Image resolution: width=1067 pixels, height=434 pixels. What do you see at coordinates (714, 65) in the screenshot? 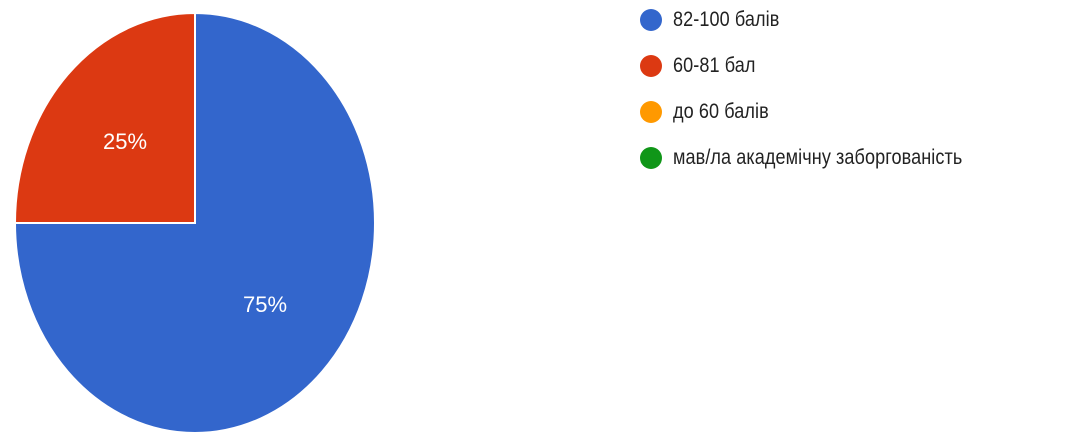
I see `legend-label: 60-81 бал` at bounding box center [714, 65].